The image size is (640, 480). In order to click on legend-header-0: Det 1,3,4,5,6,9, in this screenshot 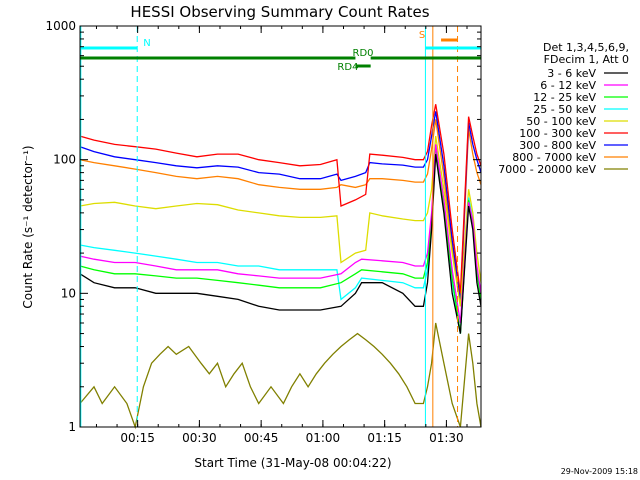, I will do `click(586, 47)`.